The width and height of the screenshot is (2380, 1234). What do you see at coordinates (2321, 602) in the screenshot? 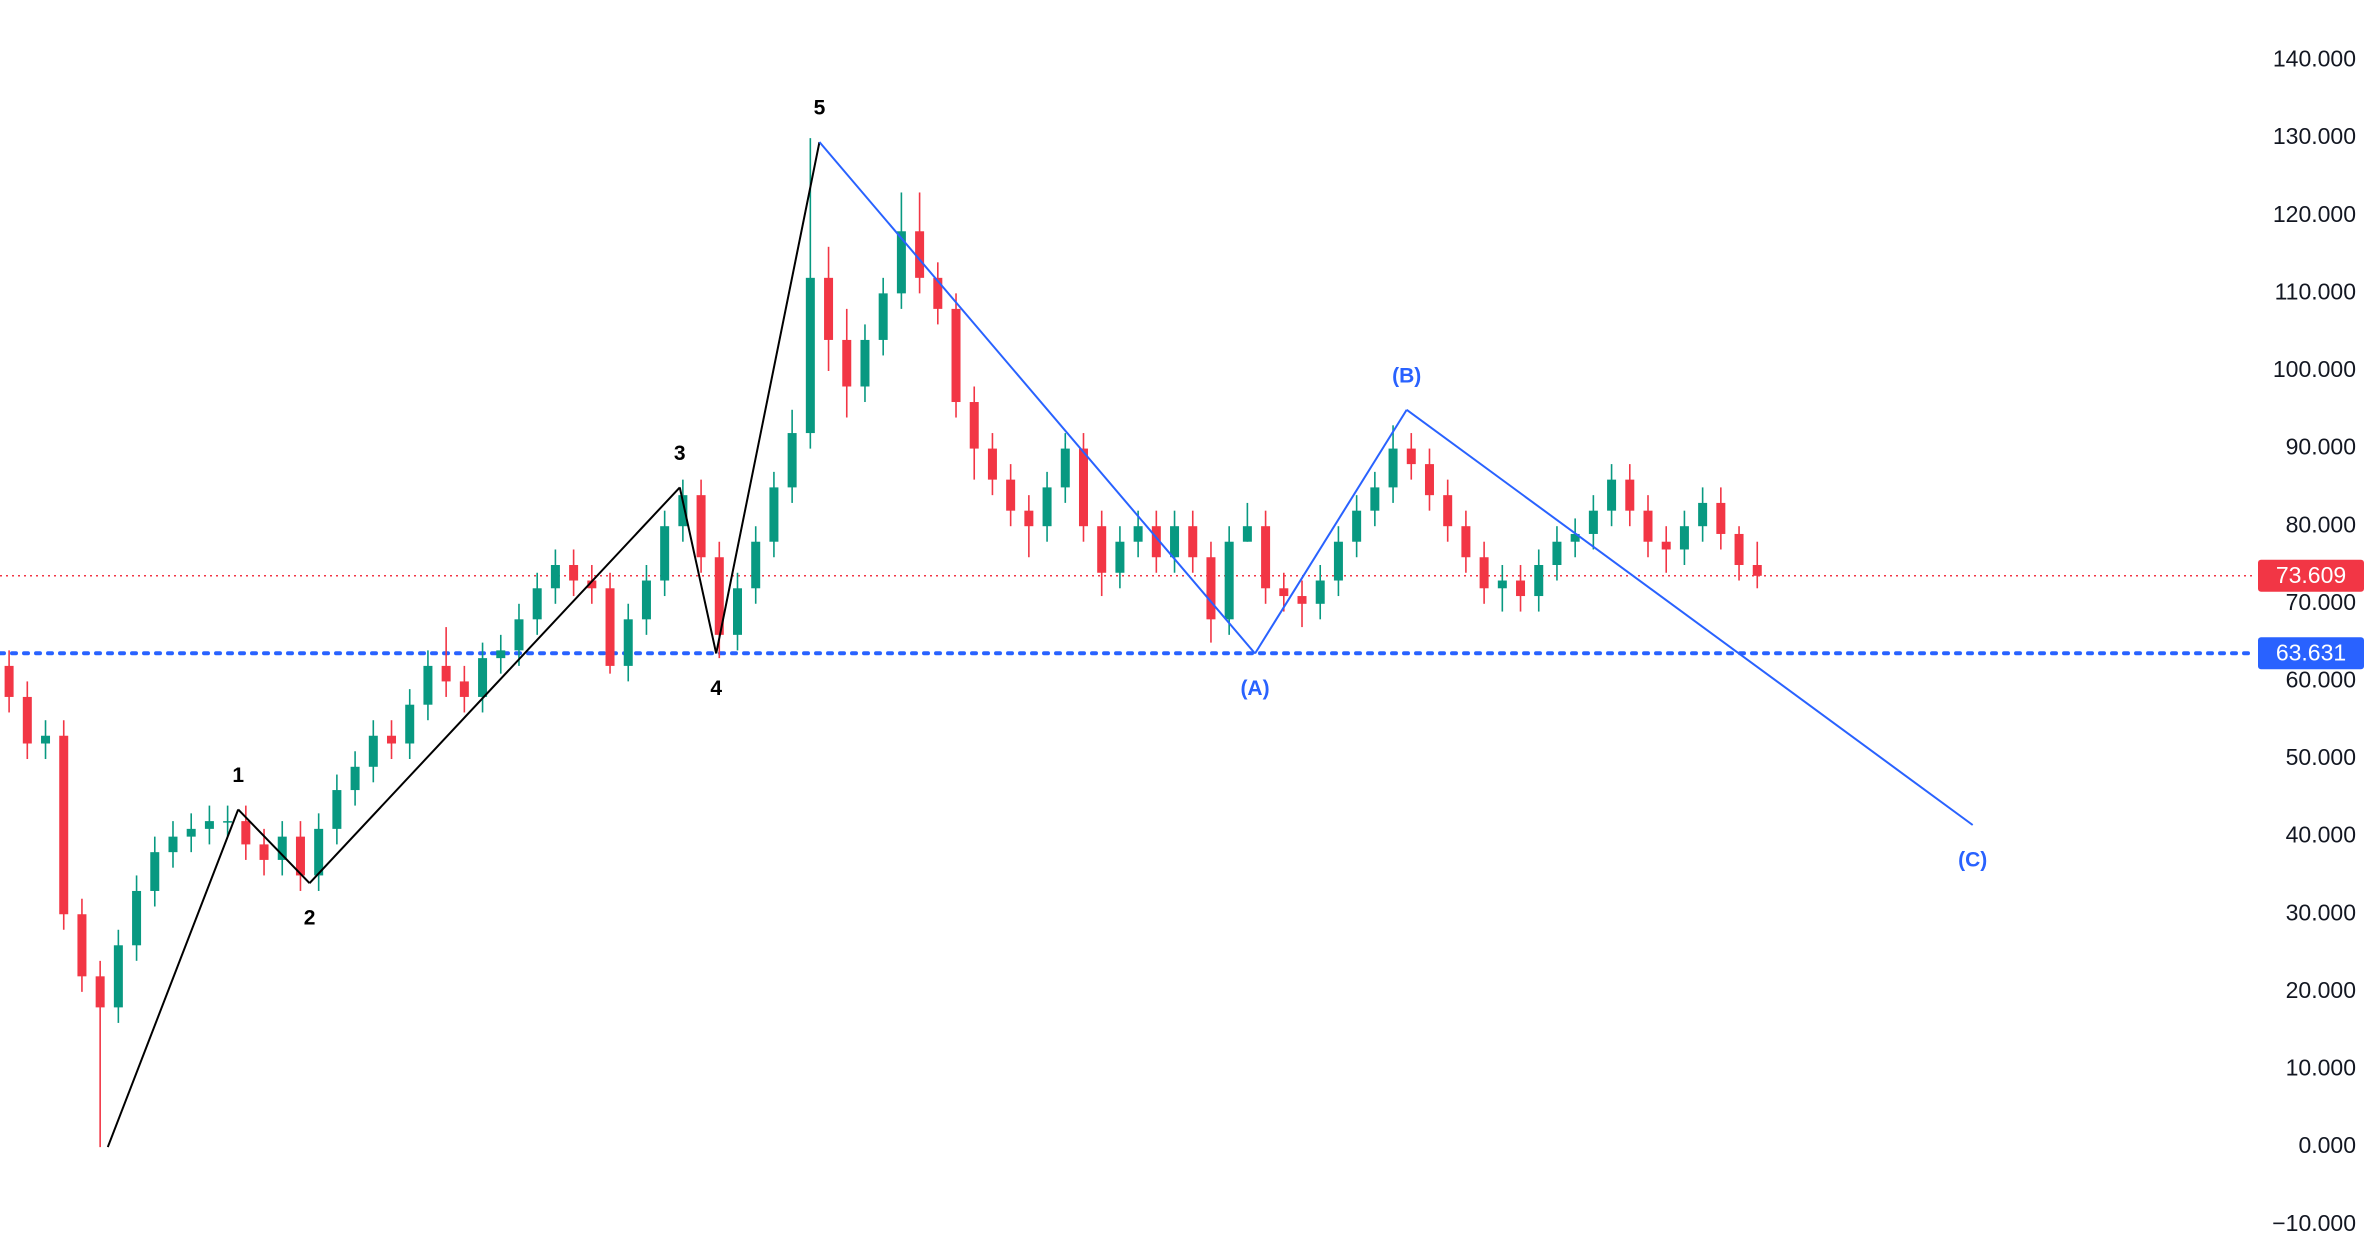
I see `y-tick-label: 70.000` at bounding box center [2321, 602].